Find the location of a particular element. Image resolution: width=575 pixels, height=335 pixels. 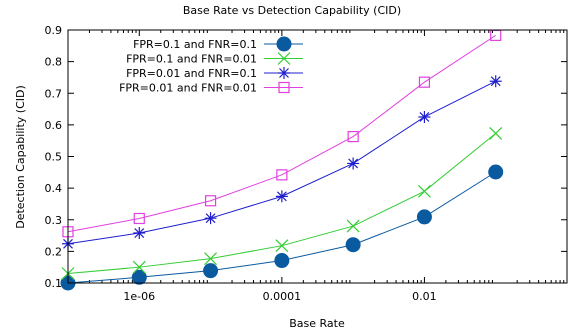

y-tick-label: 0.8 is located at coordinates (54, 62).